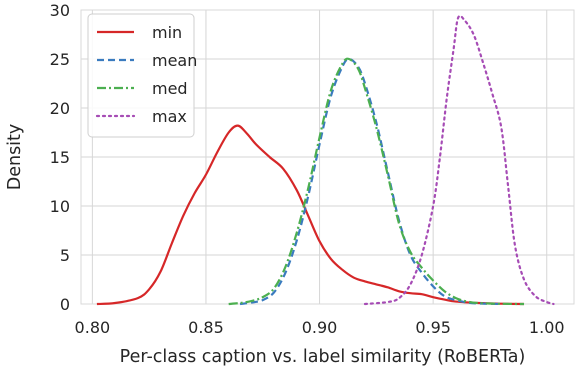 This screenshot has width=582, height=375. Describe the element at coordinates (65, 255) in the screenshot. I see `y-tick-label: 5` at that location.